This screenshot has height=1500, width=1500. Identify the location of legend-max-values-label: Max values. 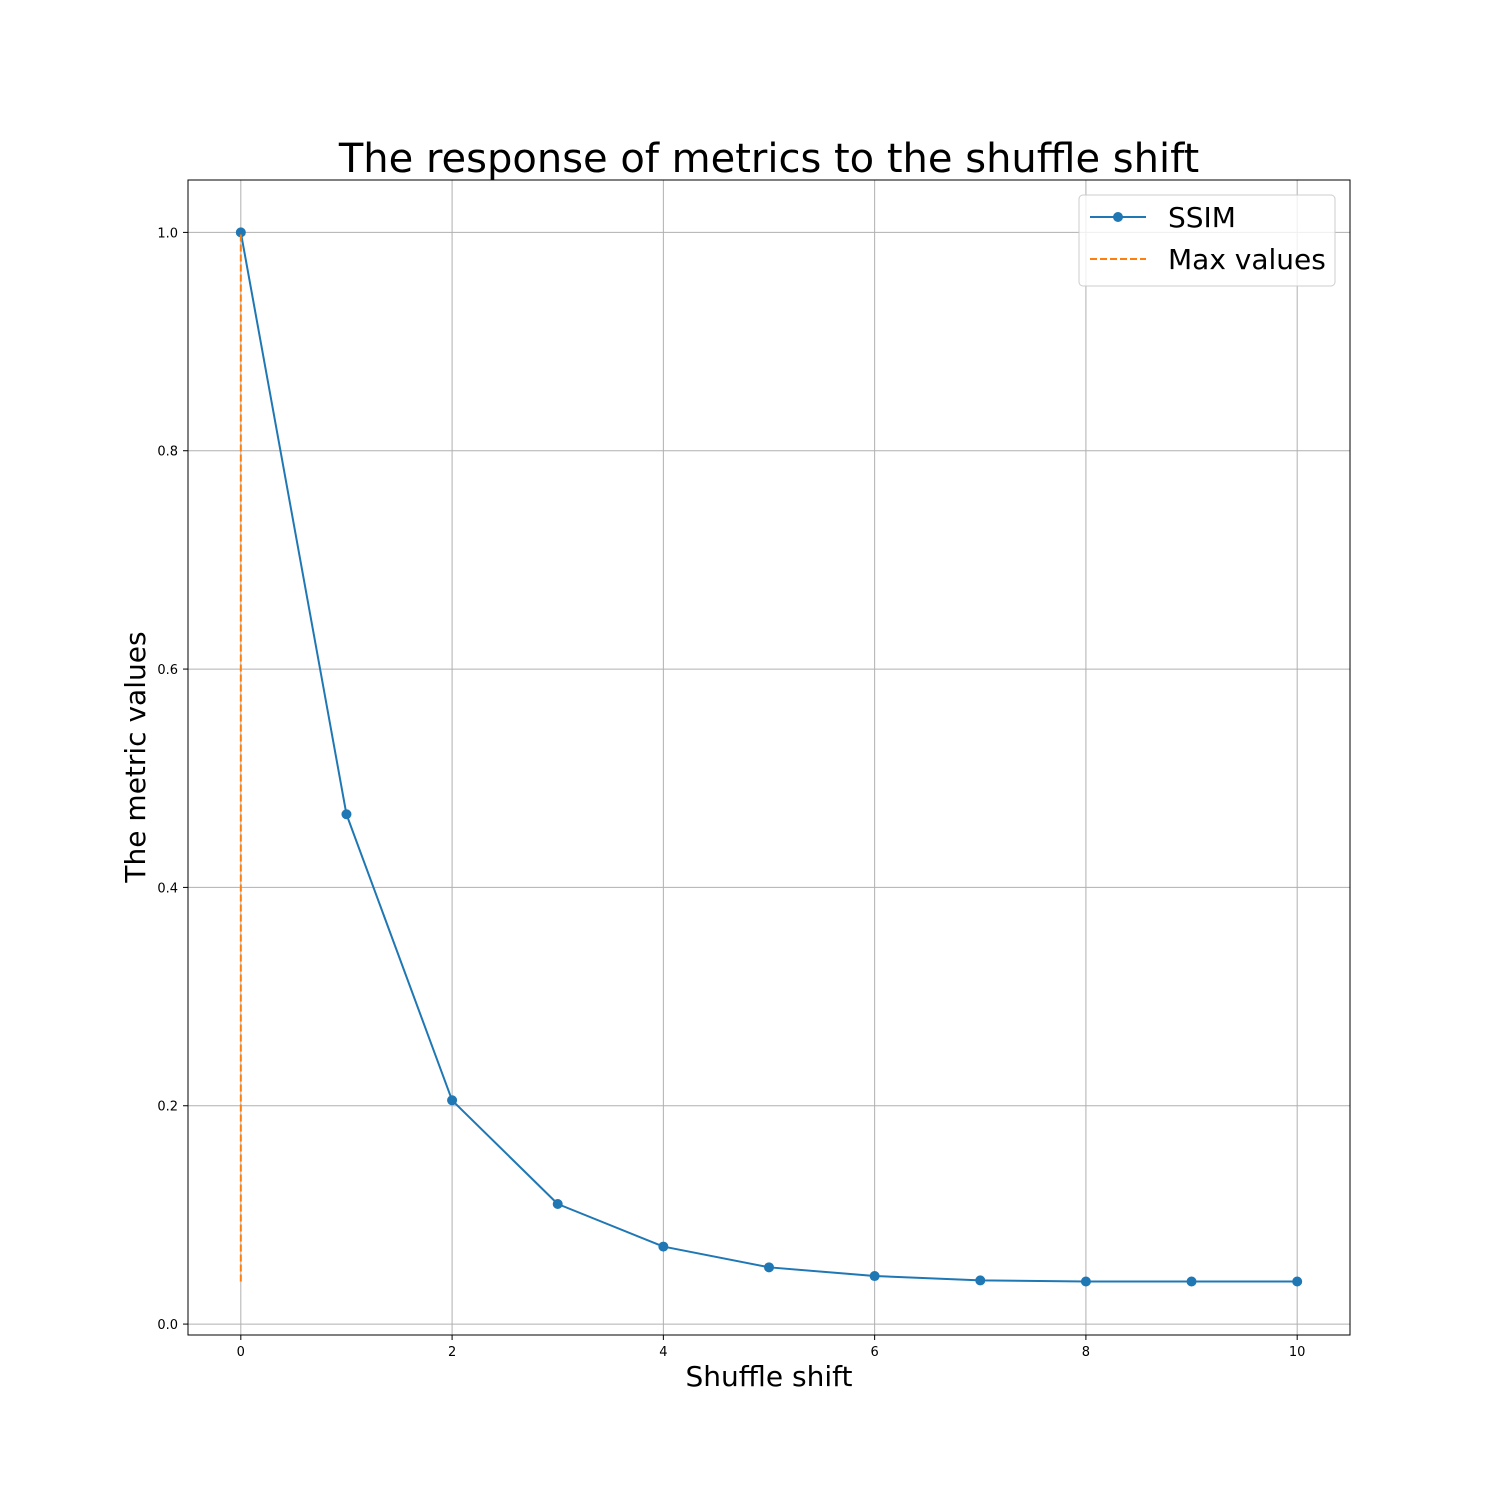
(1247, 259).